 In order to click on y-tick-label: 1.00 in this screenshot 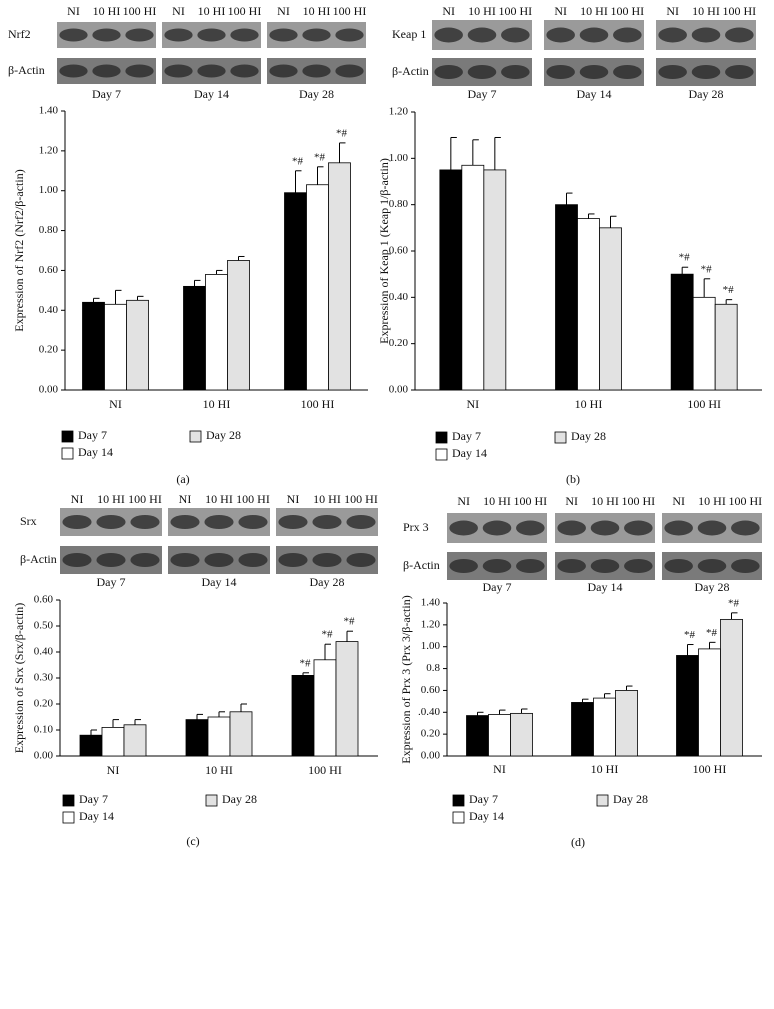, I will do `click(399, 158)`.